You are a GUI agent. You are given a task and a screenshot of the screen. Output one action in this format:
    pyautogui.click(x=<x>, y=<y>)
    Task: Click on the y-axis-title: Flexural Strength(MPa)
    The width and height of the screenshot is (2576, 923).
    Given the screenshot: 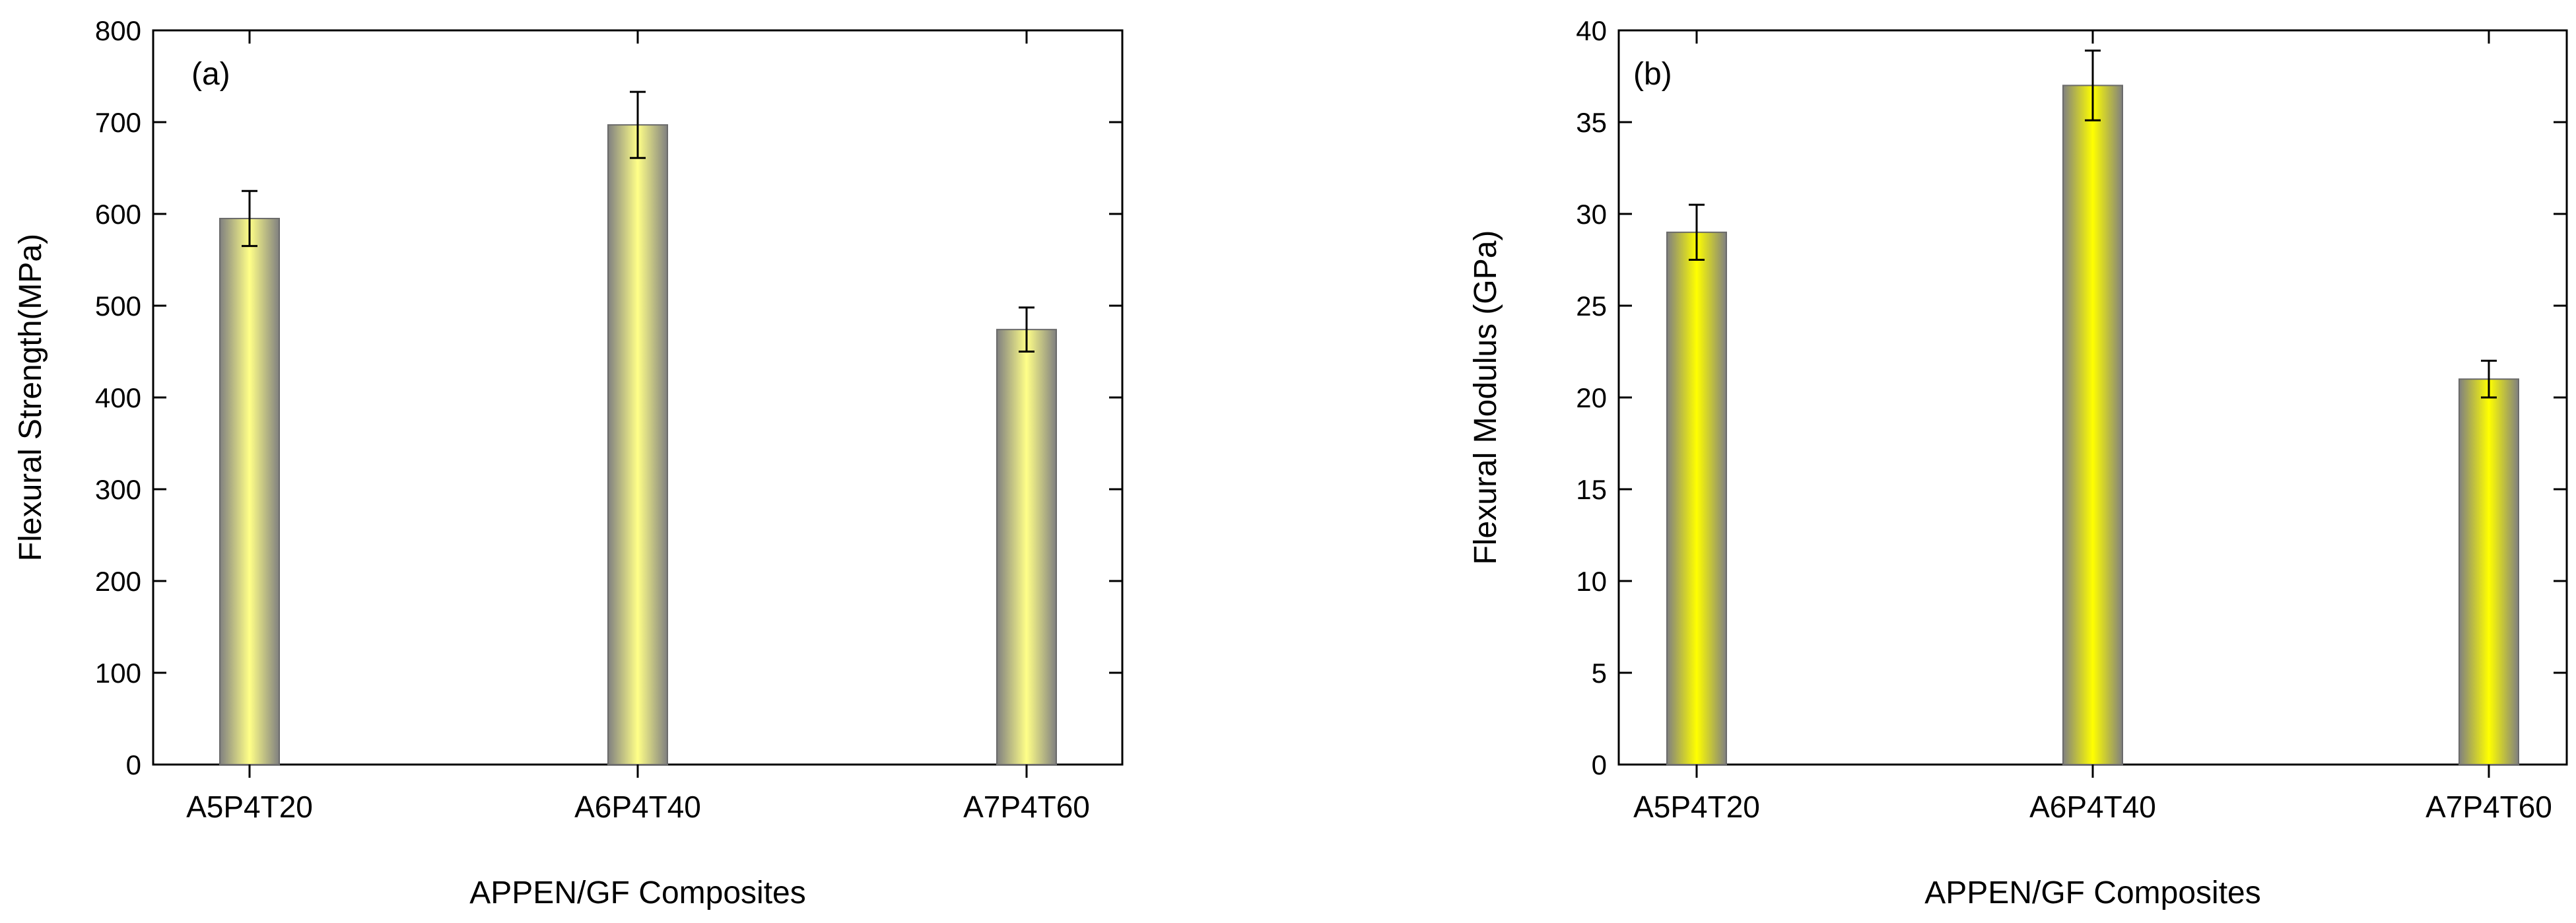 What is the action you would take?
    pyautogui.click(x=30, y=397)
    